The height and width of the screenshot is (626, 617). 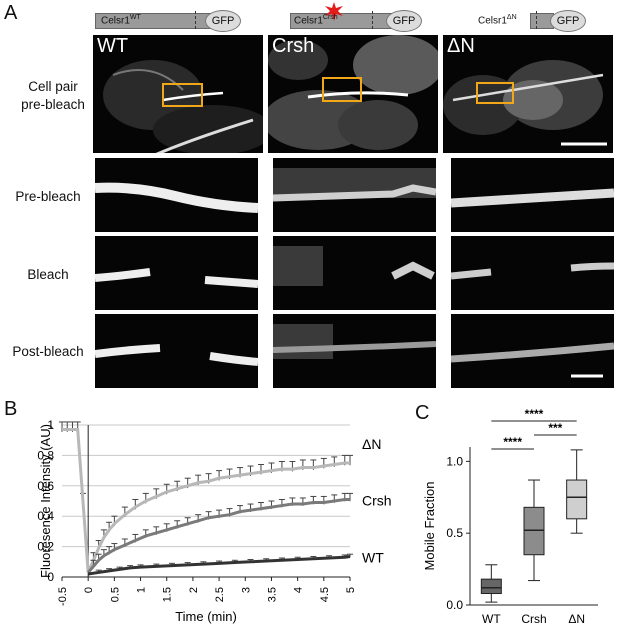 What do you see at coordinates (246, 590) in the screenshot?
I see `x-tick-label: 3` at bounding box center [246, 590].